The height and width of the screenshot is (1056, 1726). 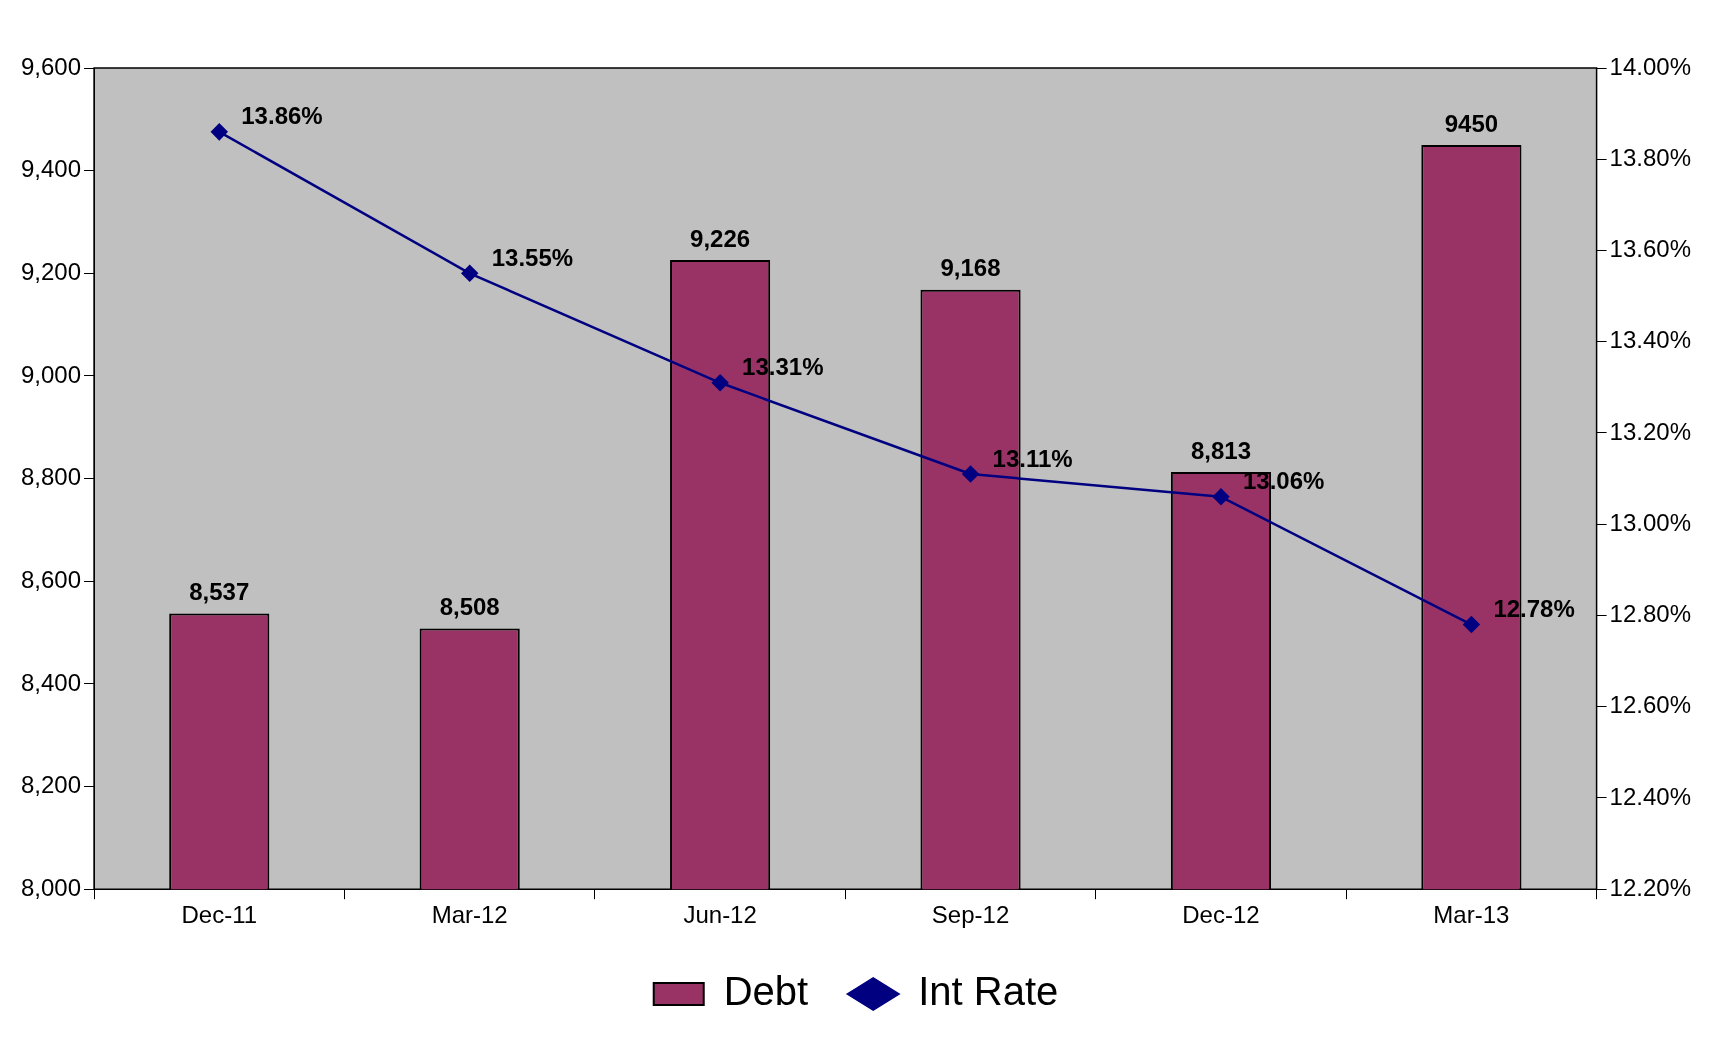 I want to click on y2-tick-label: 12.20%, so click(x=1650, y=887).